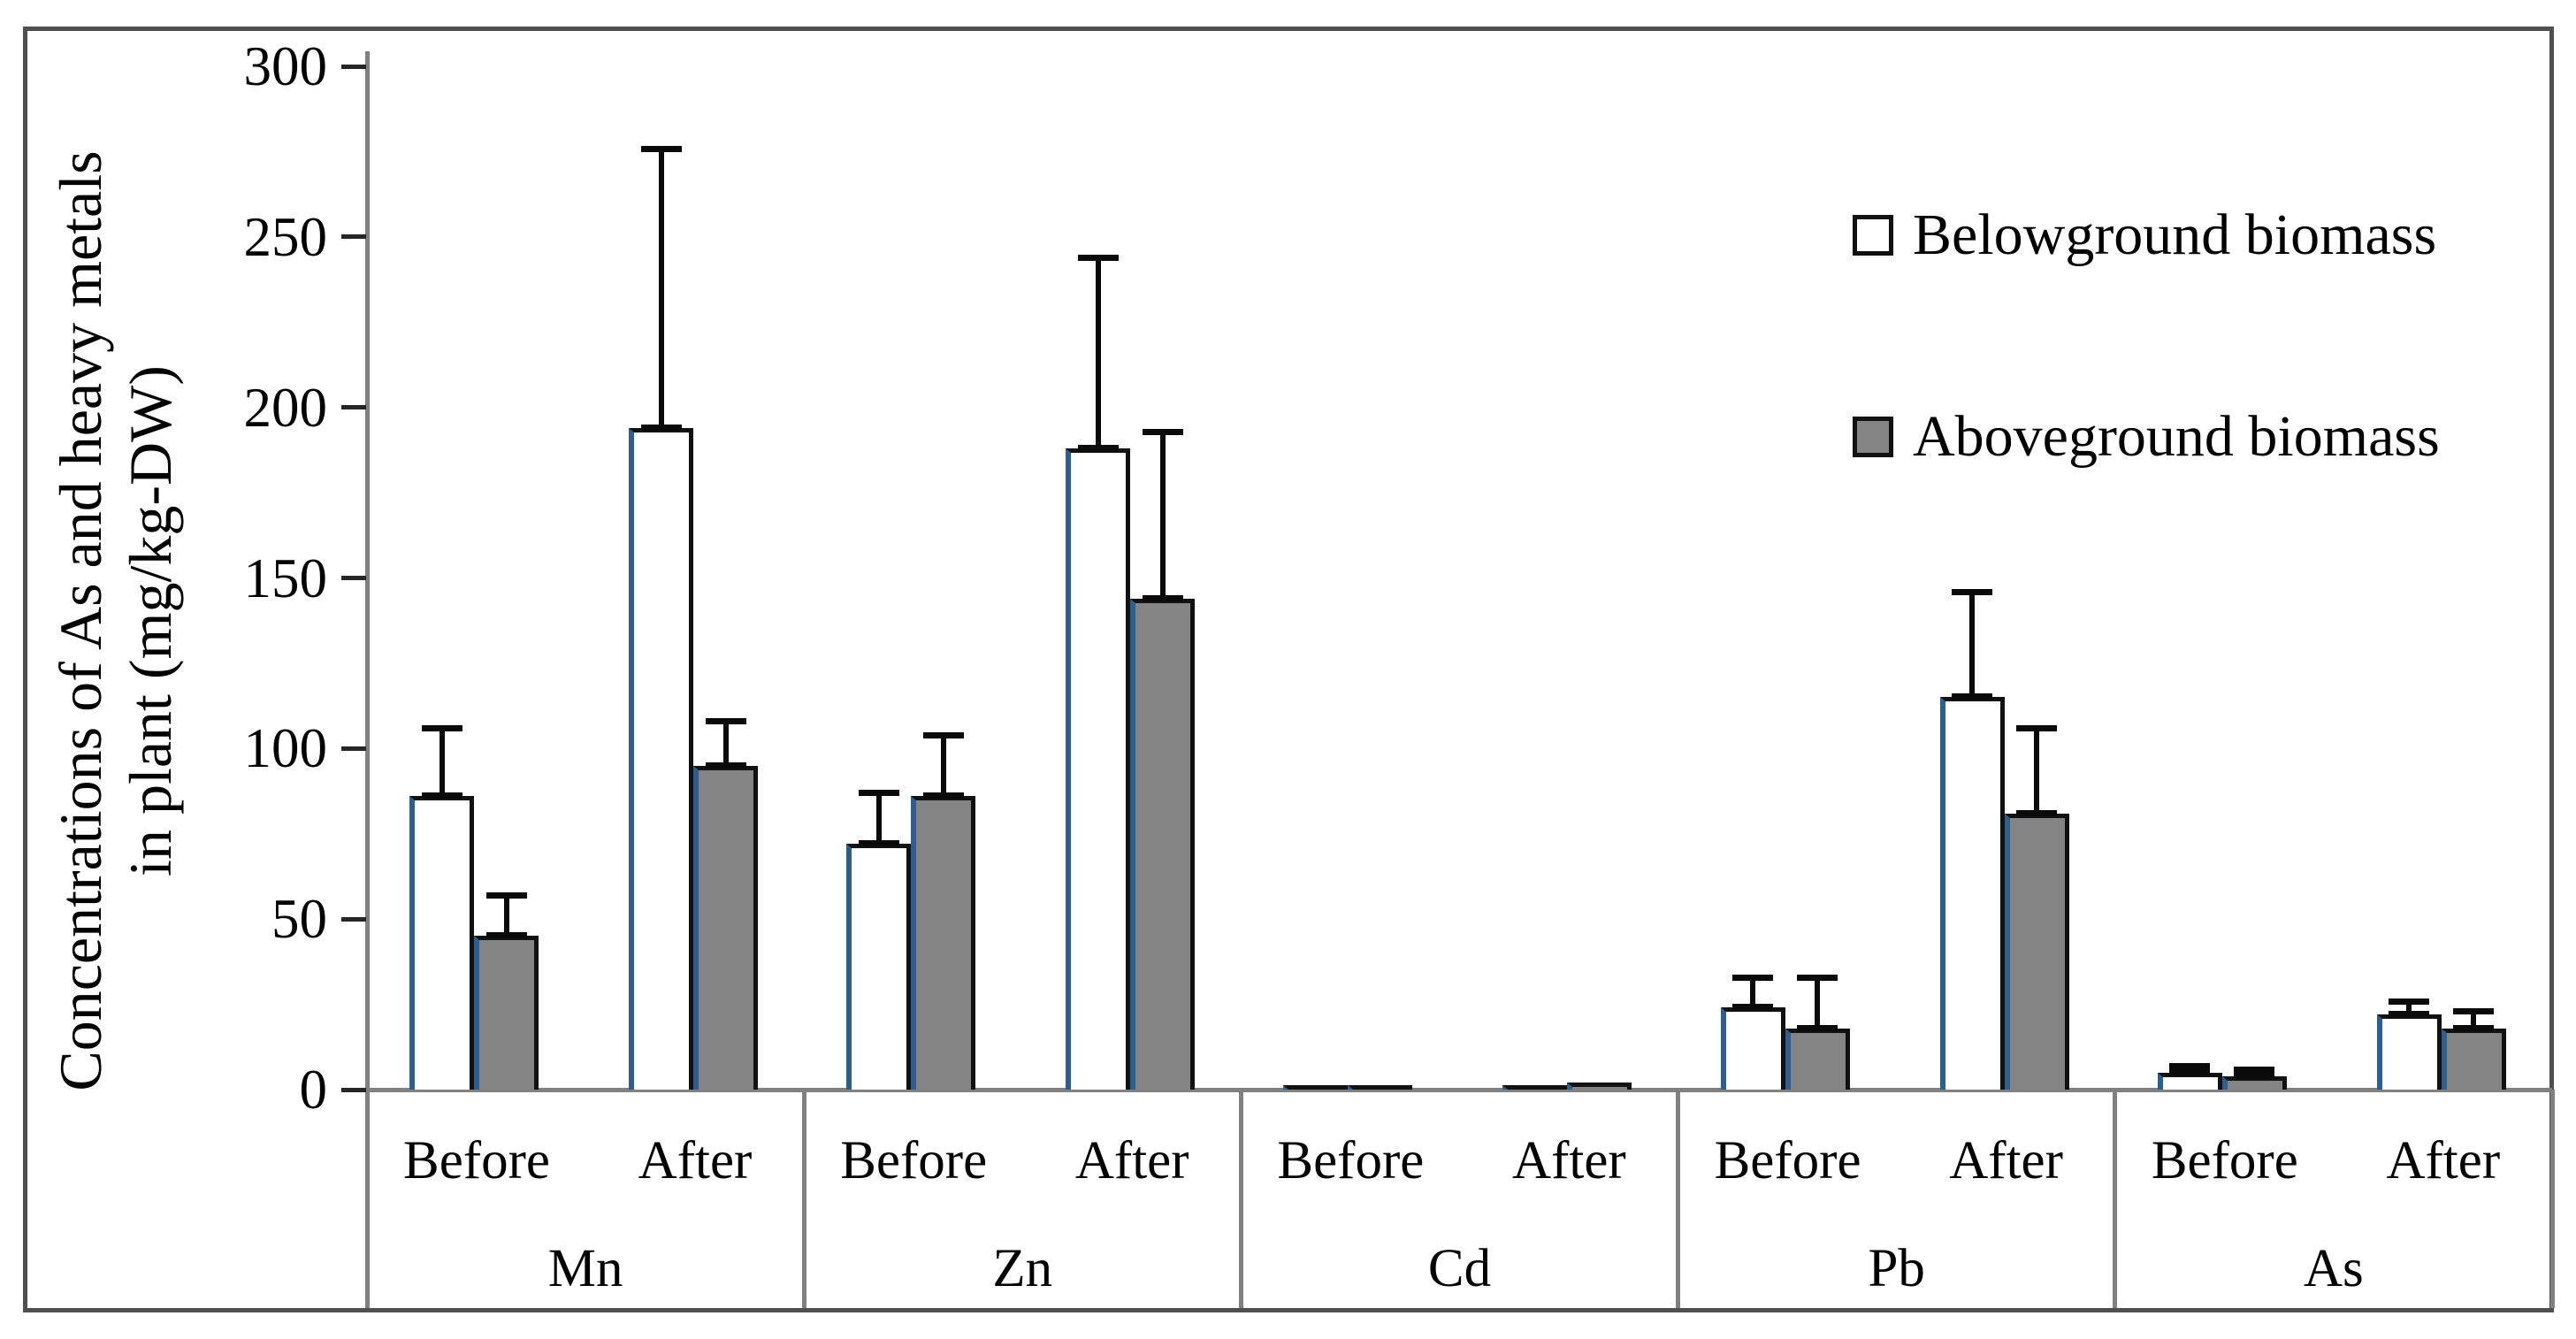  Describe the element at coordinates (1569, 1161) in the screenshot. I see `condition-label-after-Cd: After` at that location.